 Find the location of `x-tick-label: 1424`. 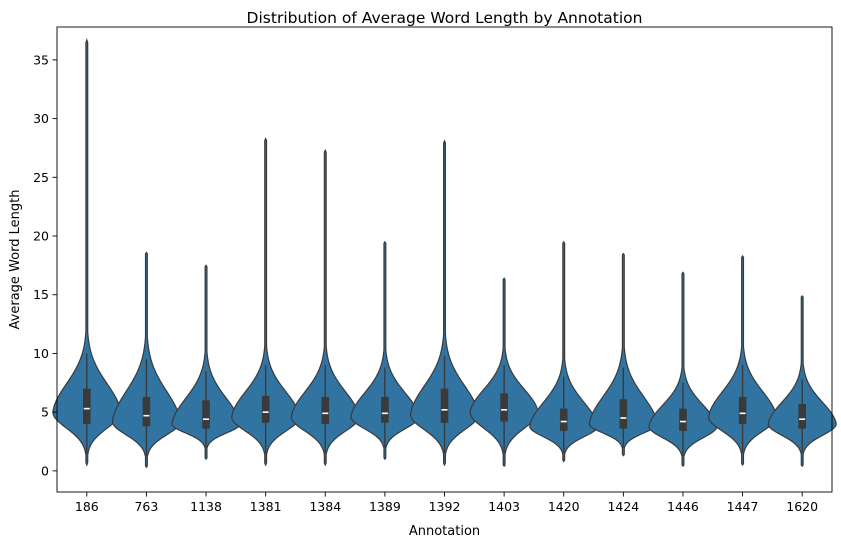

x-tick-label: 1424 is located at coordinates (623, 506).